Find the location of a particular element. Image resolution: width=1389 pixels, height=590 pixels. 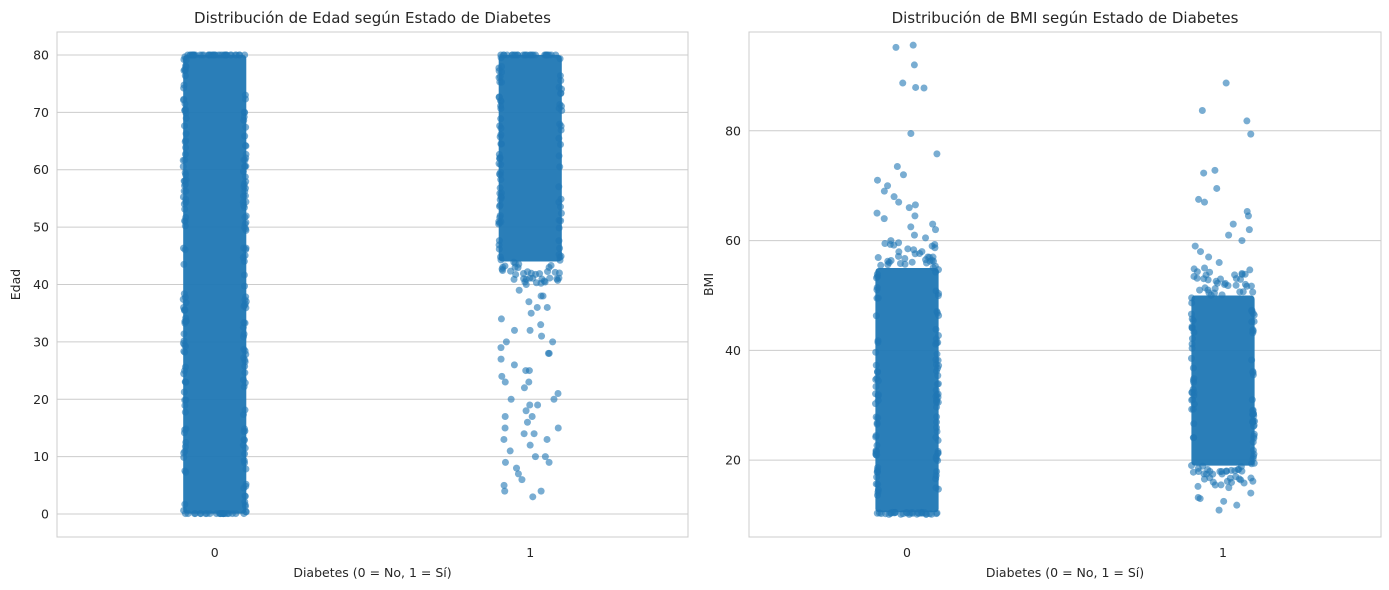

y-tick-label: 60 is located at coordinates (41, 169).